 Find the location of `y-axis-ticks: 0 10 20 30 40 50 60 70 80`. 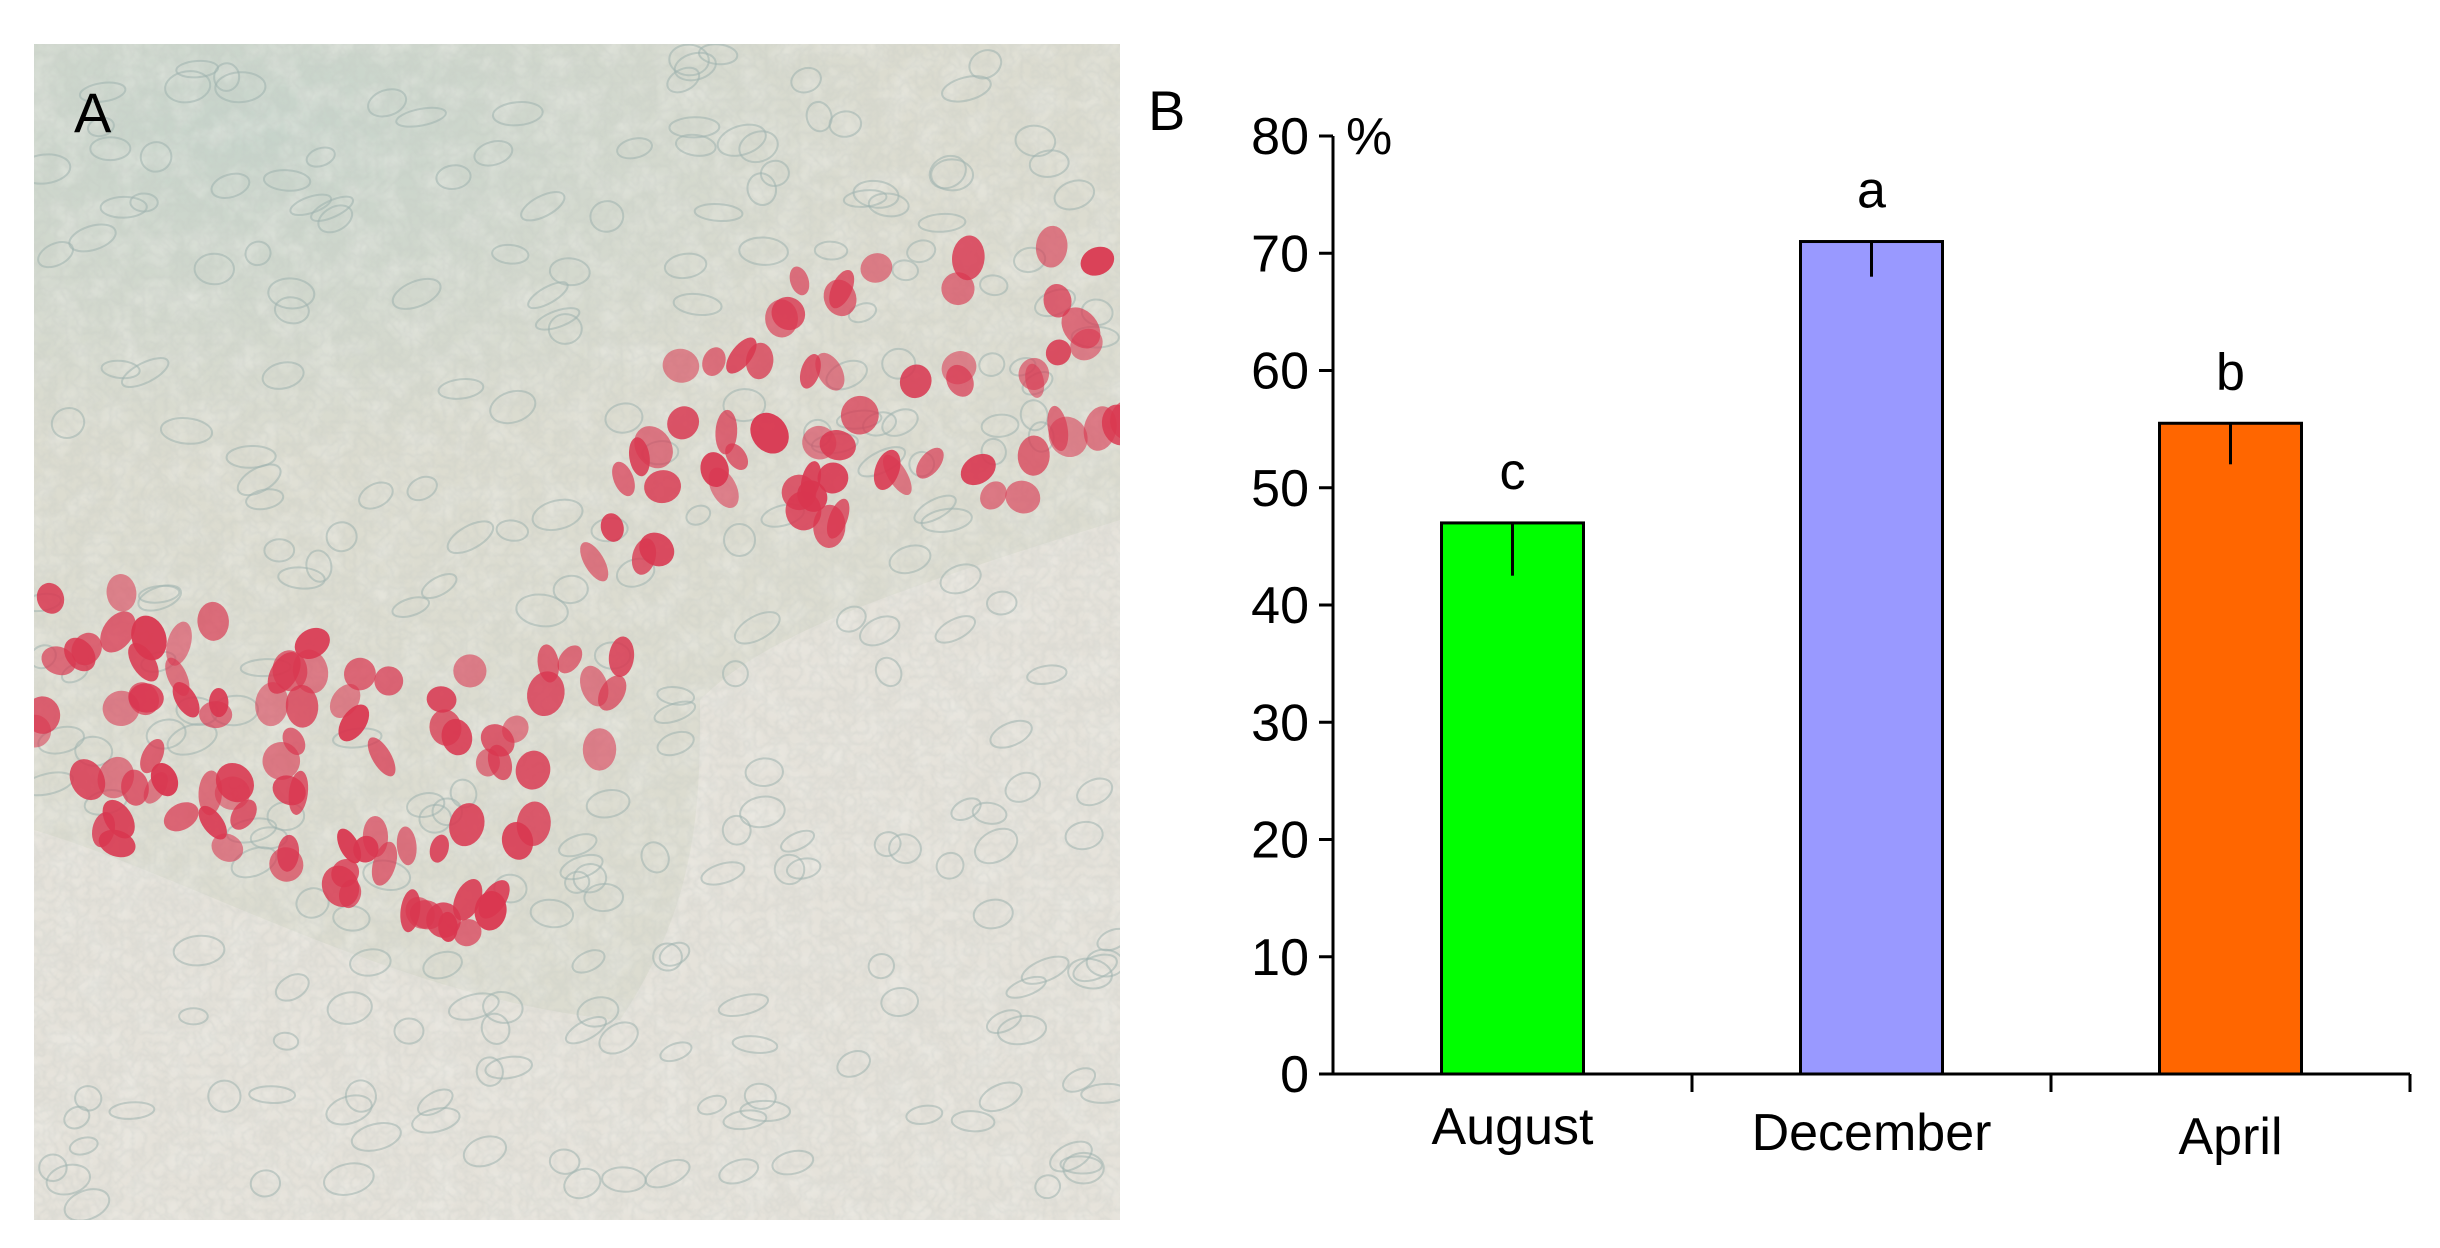

y-axis-ticks: 0 10 20 30 40 50 60 70 80 is located at coordinates (1292, 606).